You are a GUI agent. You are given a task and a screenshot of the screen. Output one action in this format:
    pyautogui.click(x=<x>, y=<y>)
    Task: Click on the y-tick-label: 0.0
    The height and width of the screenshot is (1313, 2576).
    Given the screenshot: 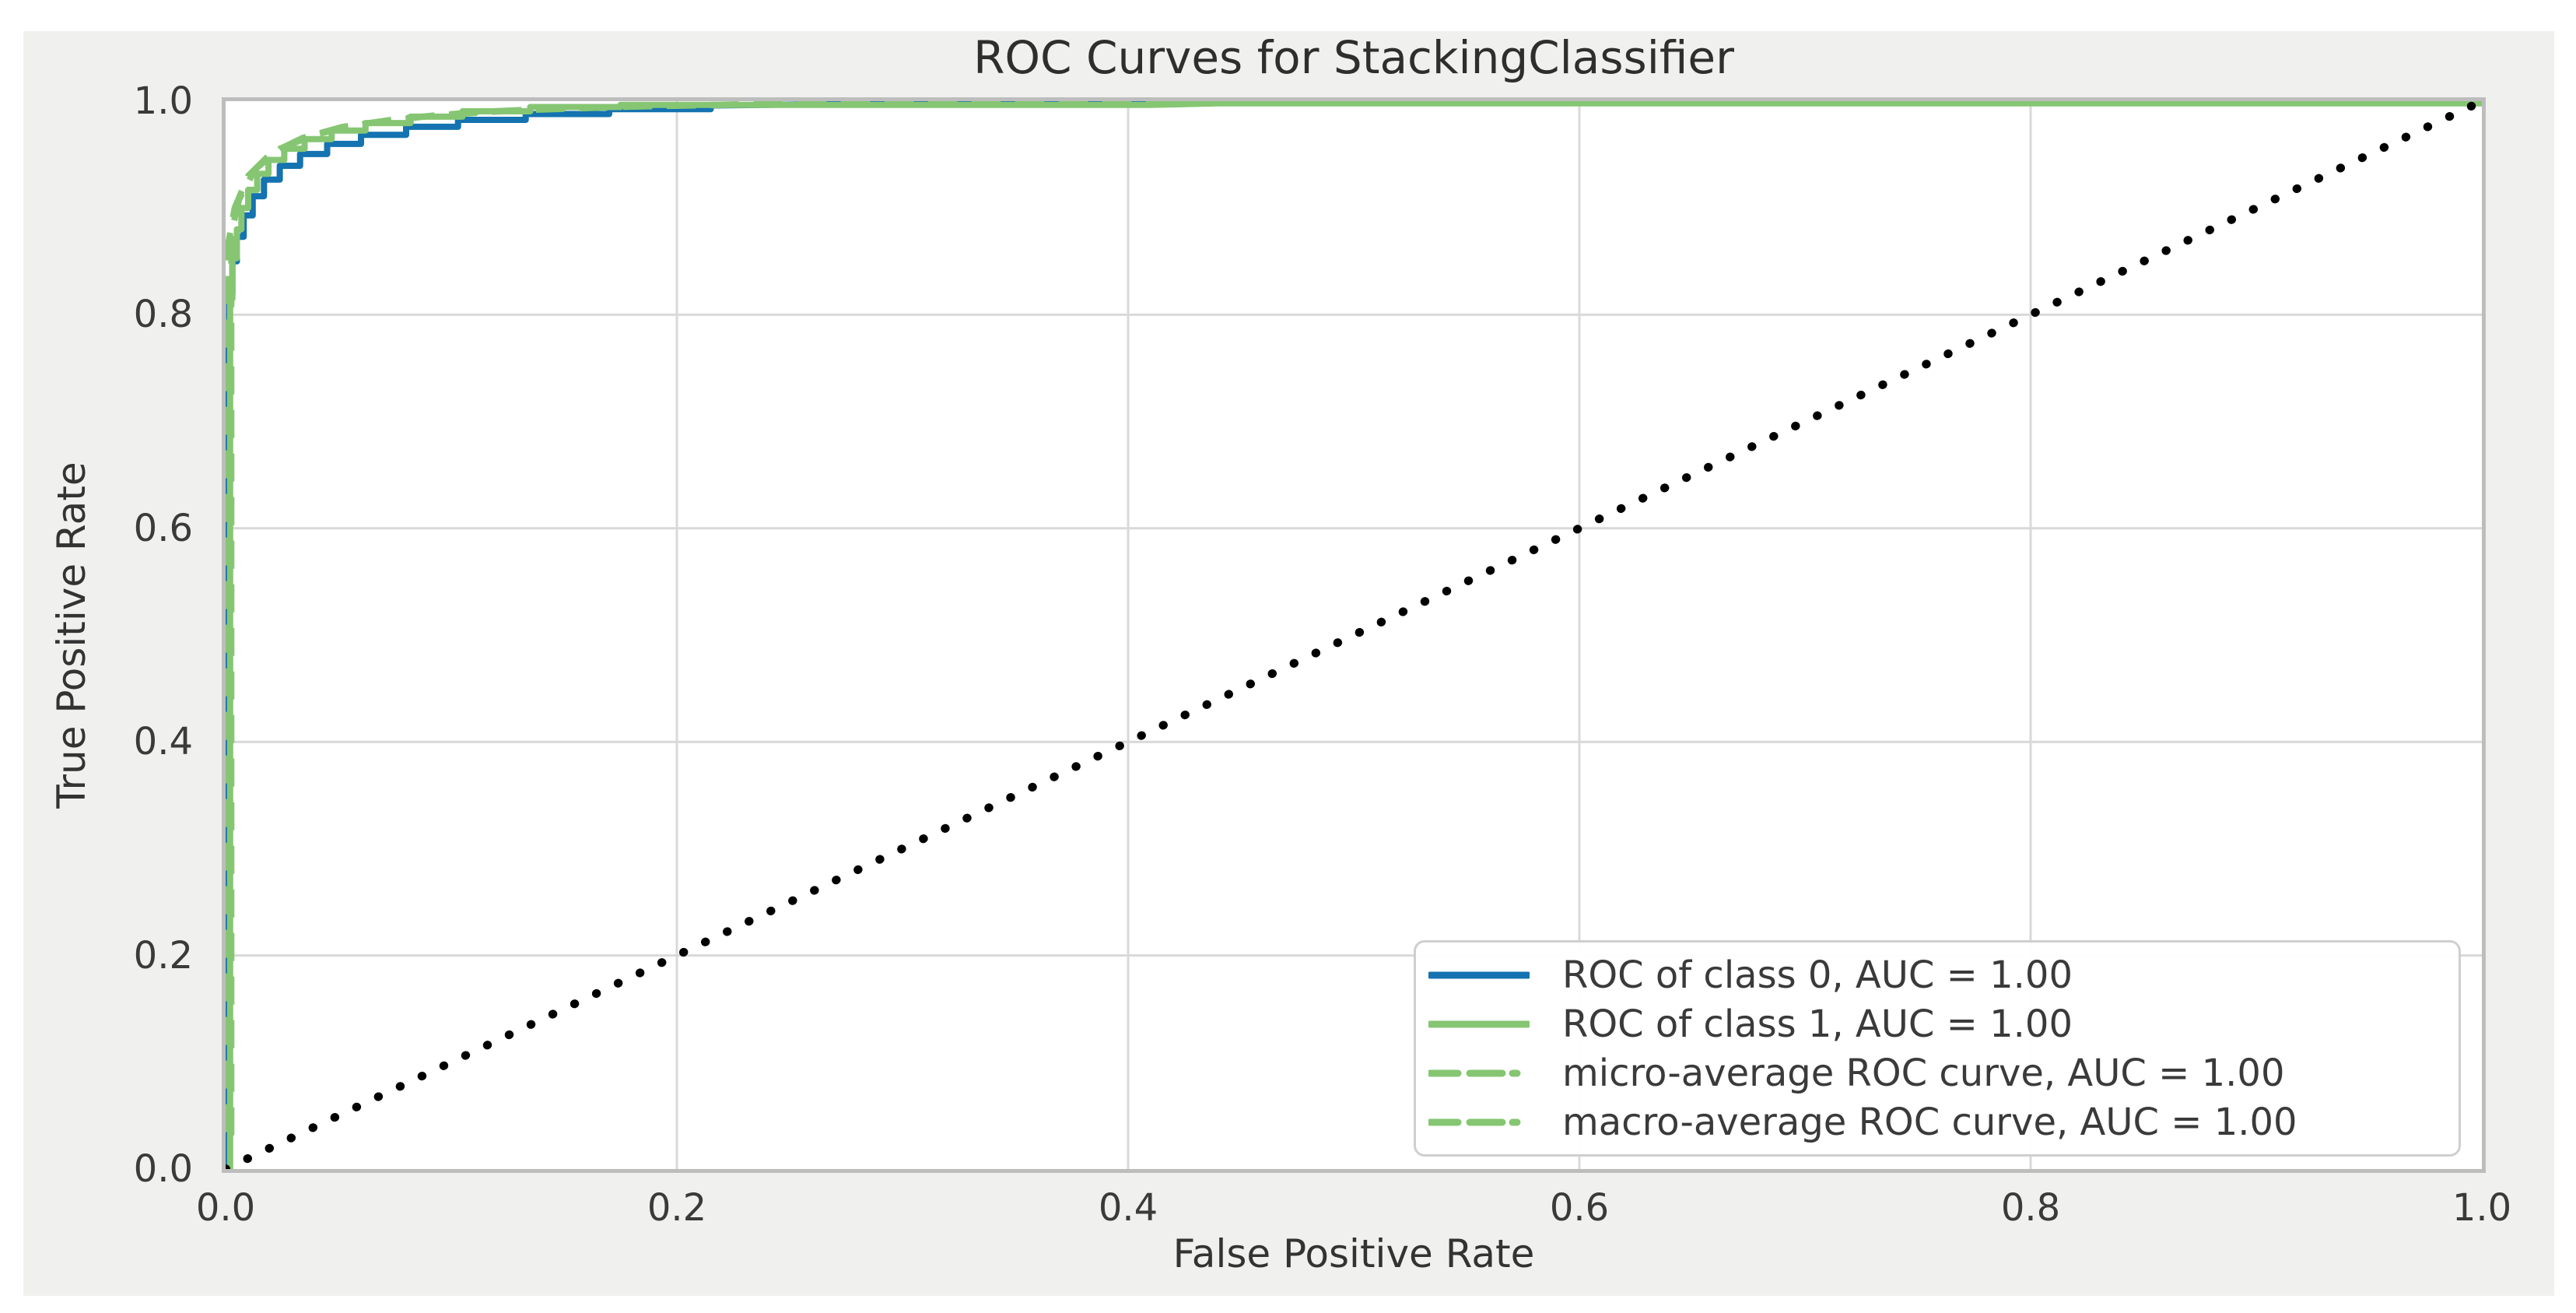 What is the action you would take?
    pyautogui.click(x=163, y=1169)
    